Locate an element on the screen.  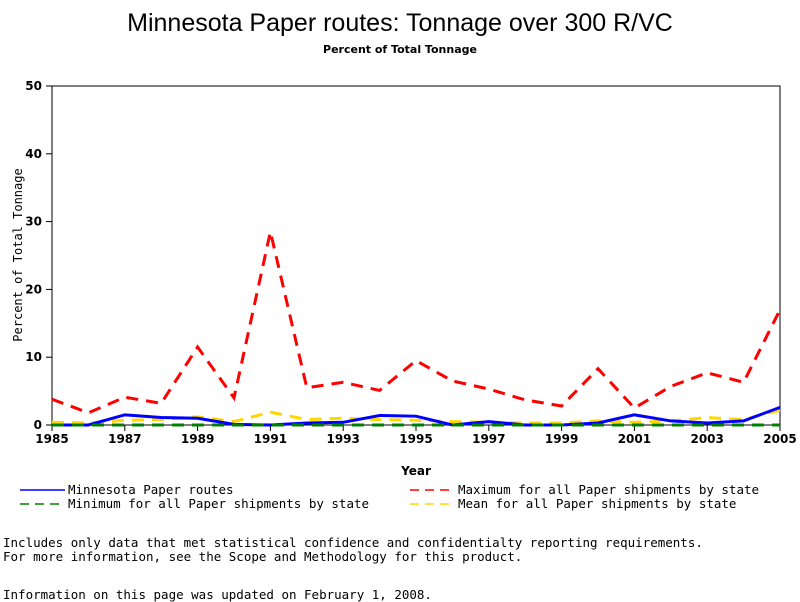
x-tick-label: 1995 is located at coordinates (415, 439).